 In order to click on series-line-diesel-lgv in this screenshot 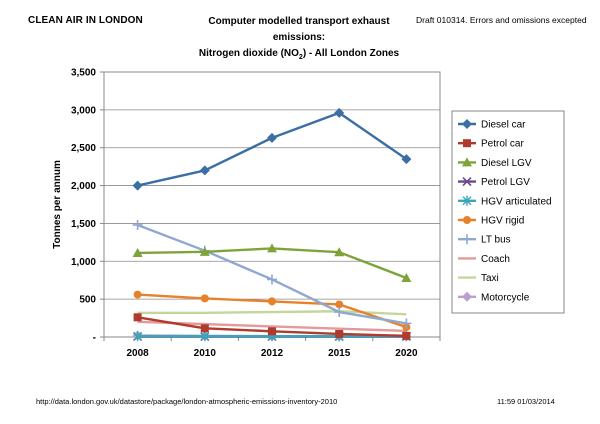, I will do `click(272, 263)`.